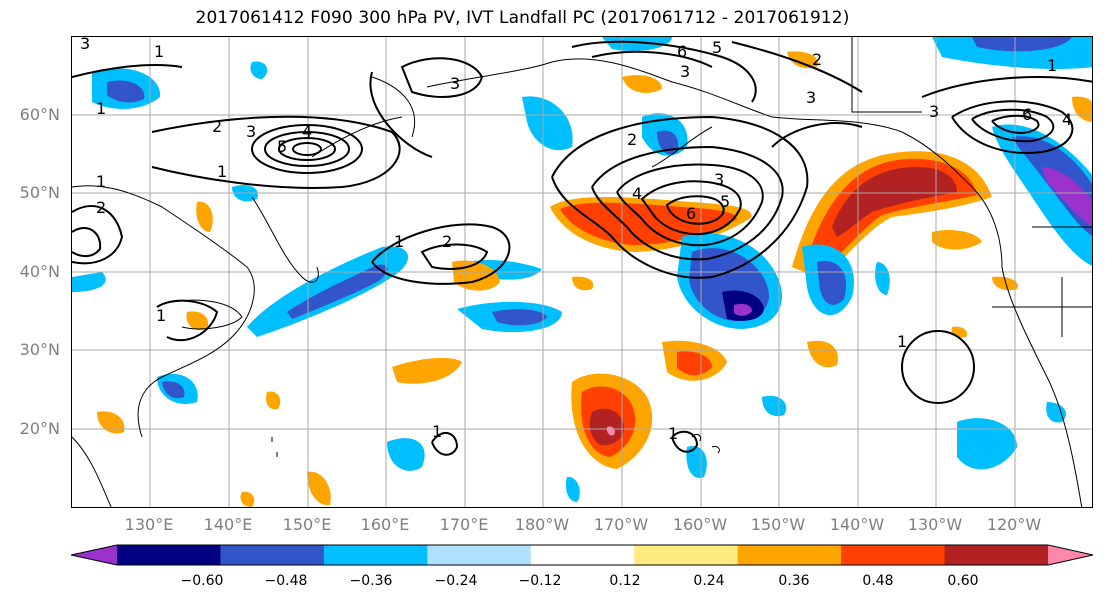 Image resolution: width=1105 pixels, height=601 pixels. What do you see at coordinates (709, 581) in the screenshot?
I see `colorbar-tick: 0.24` at bounding box center [709, 581].